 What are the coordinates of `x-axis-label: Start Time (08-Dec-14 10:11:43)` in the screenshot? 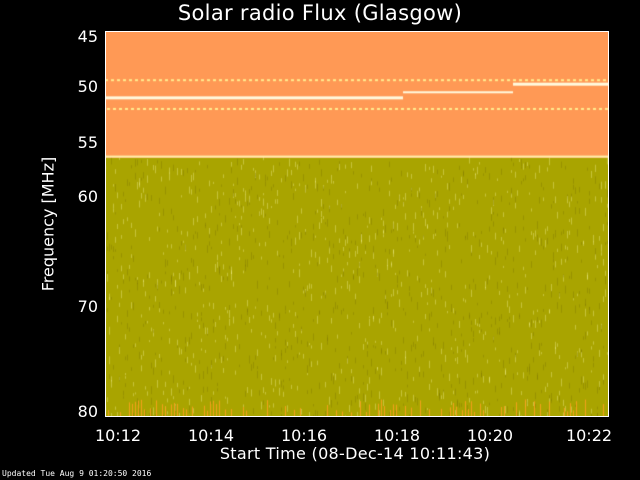 It's located at (355, 453).